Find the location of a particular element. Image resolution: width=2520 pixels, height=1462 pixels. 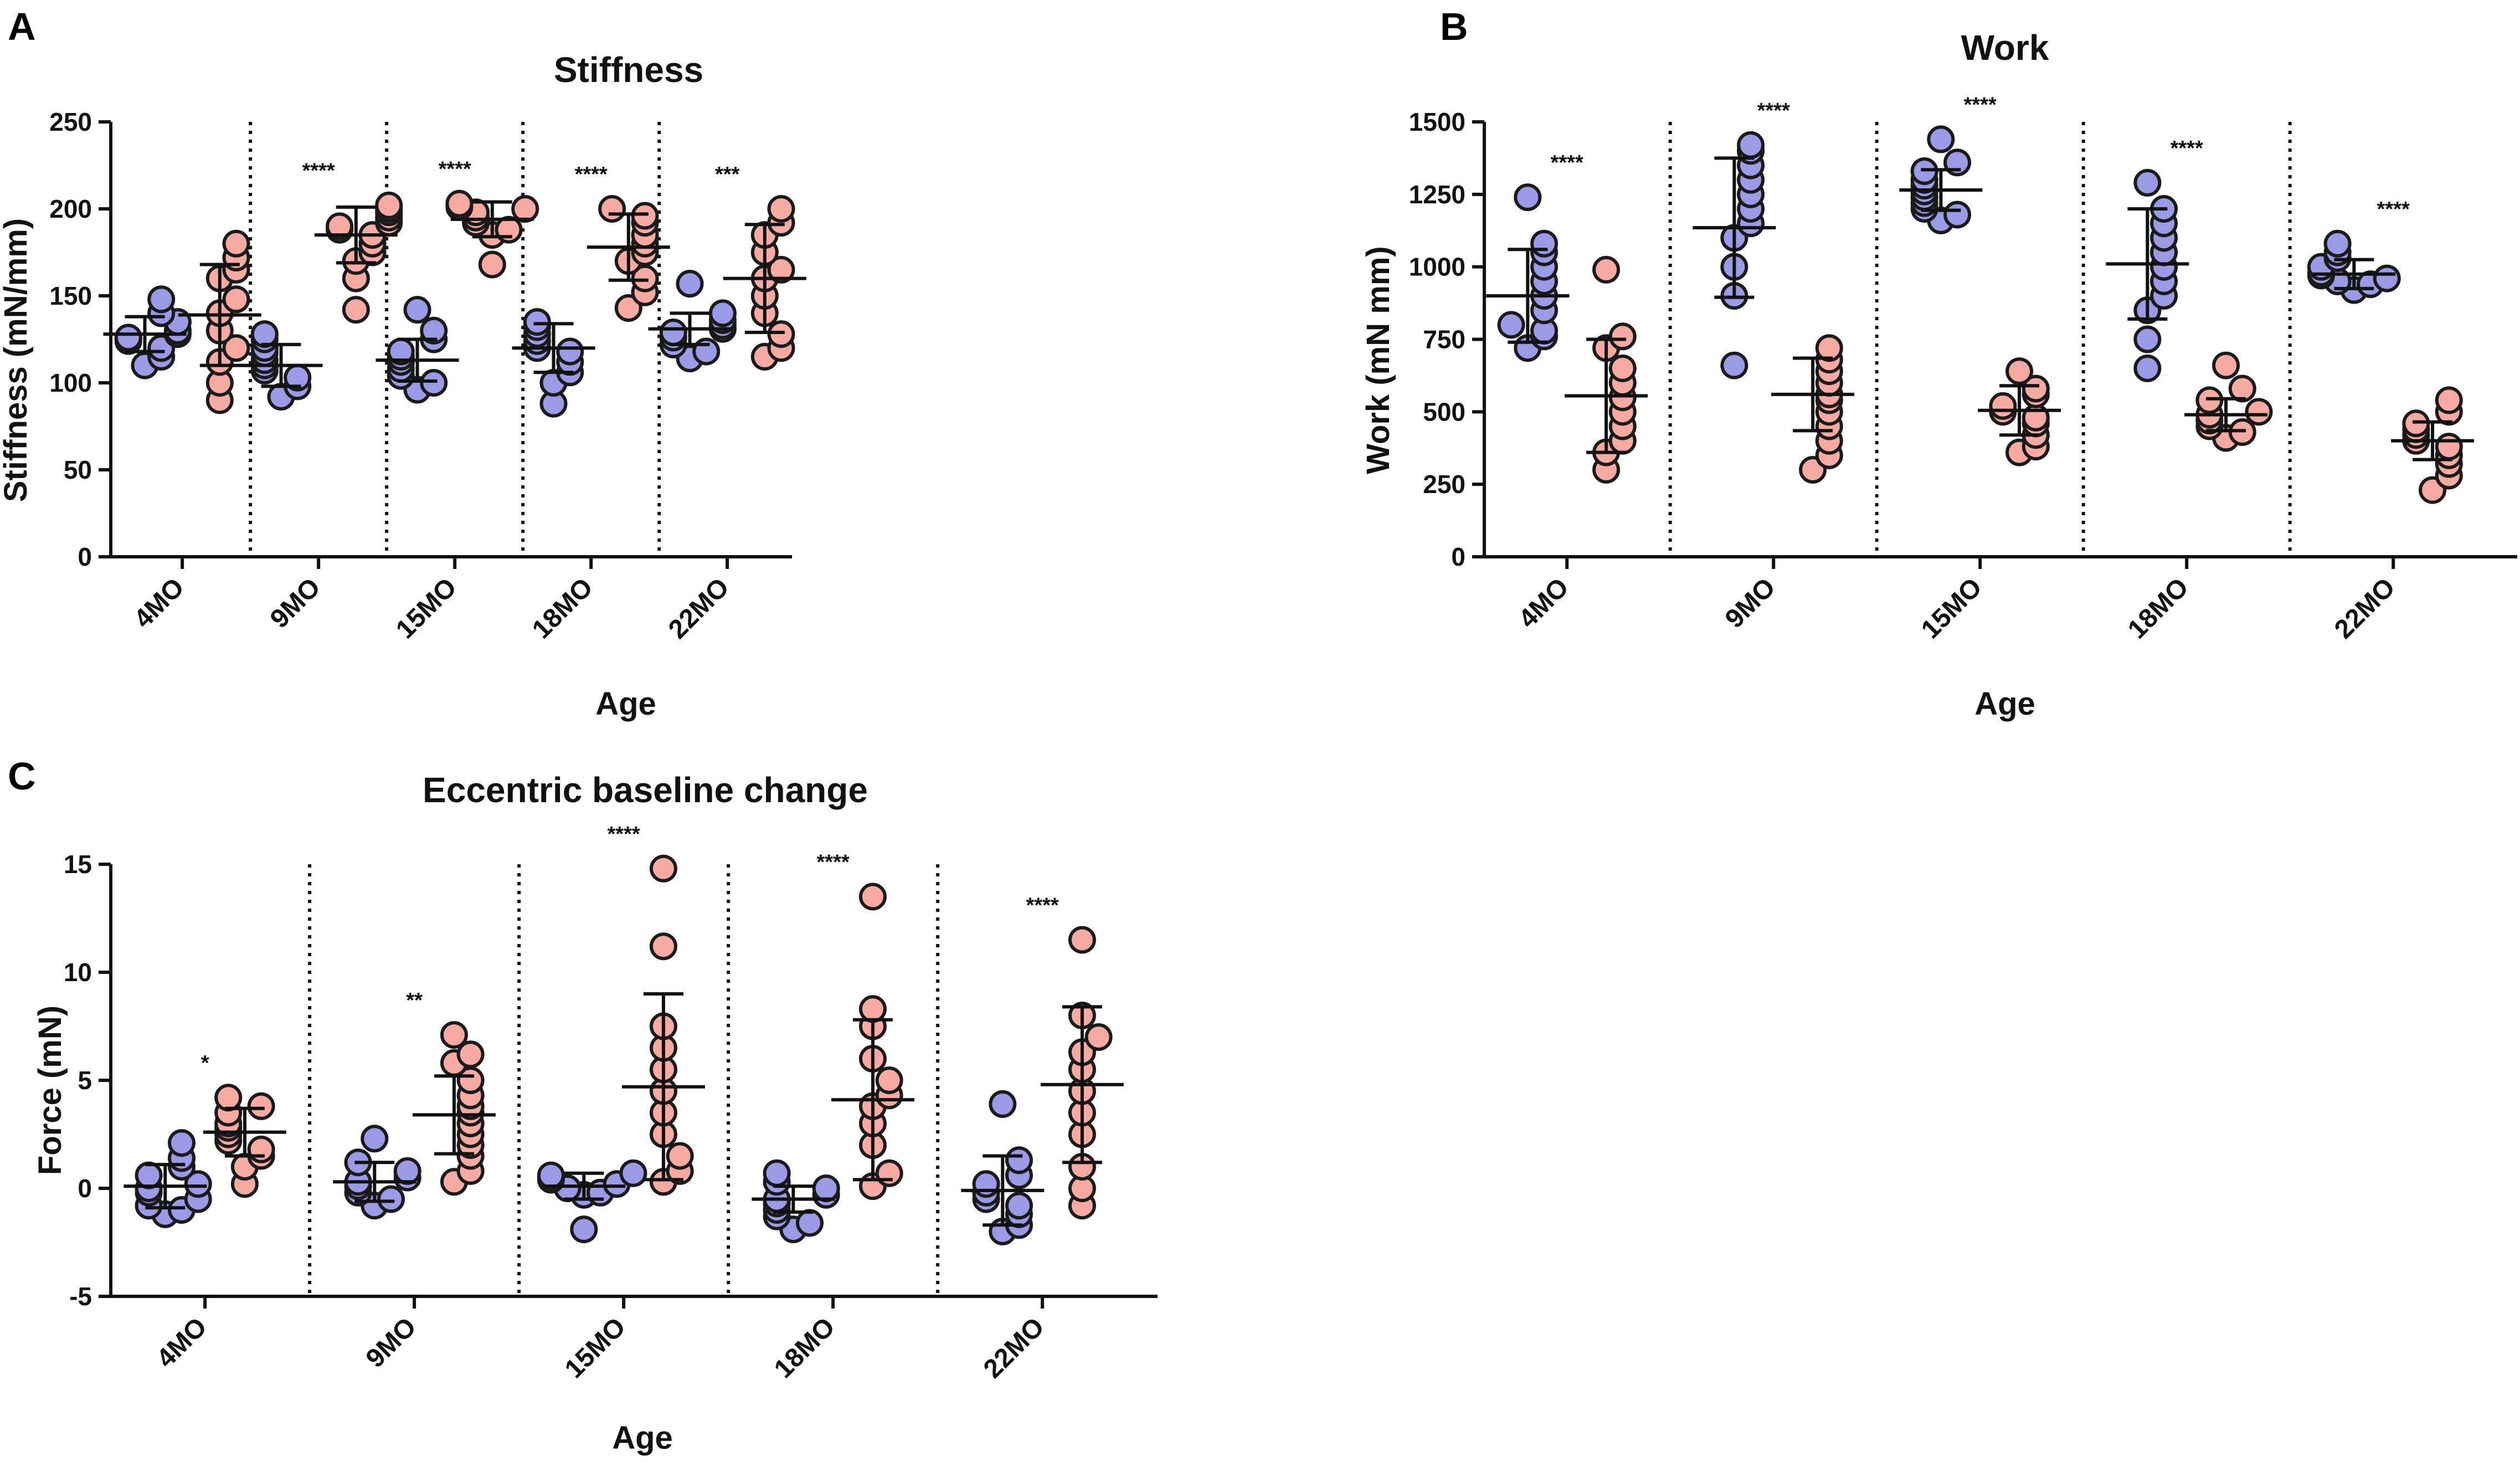

y-tick-label: 10 is located at coordinates (78, 972).